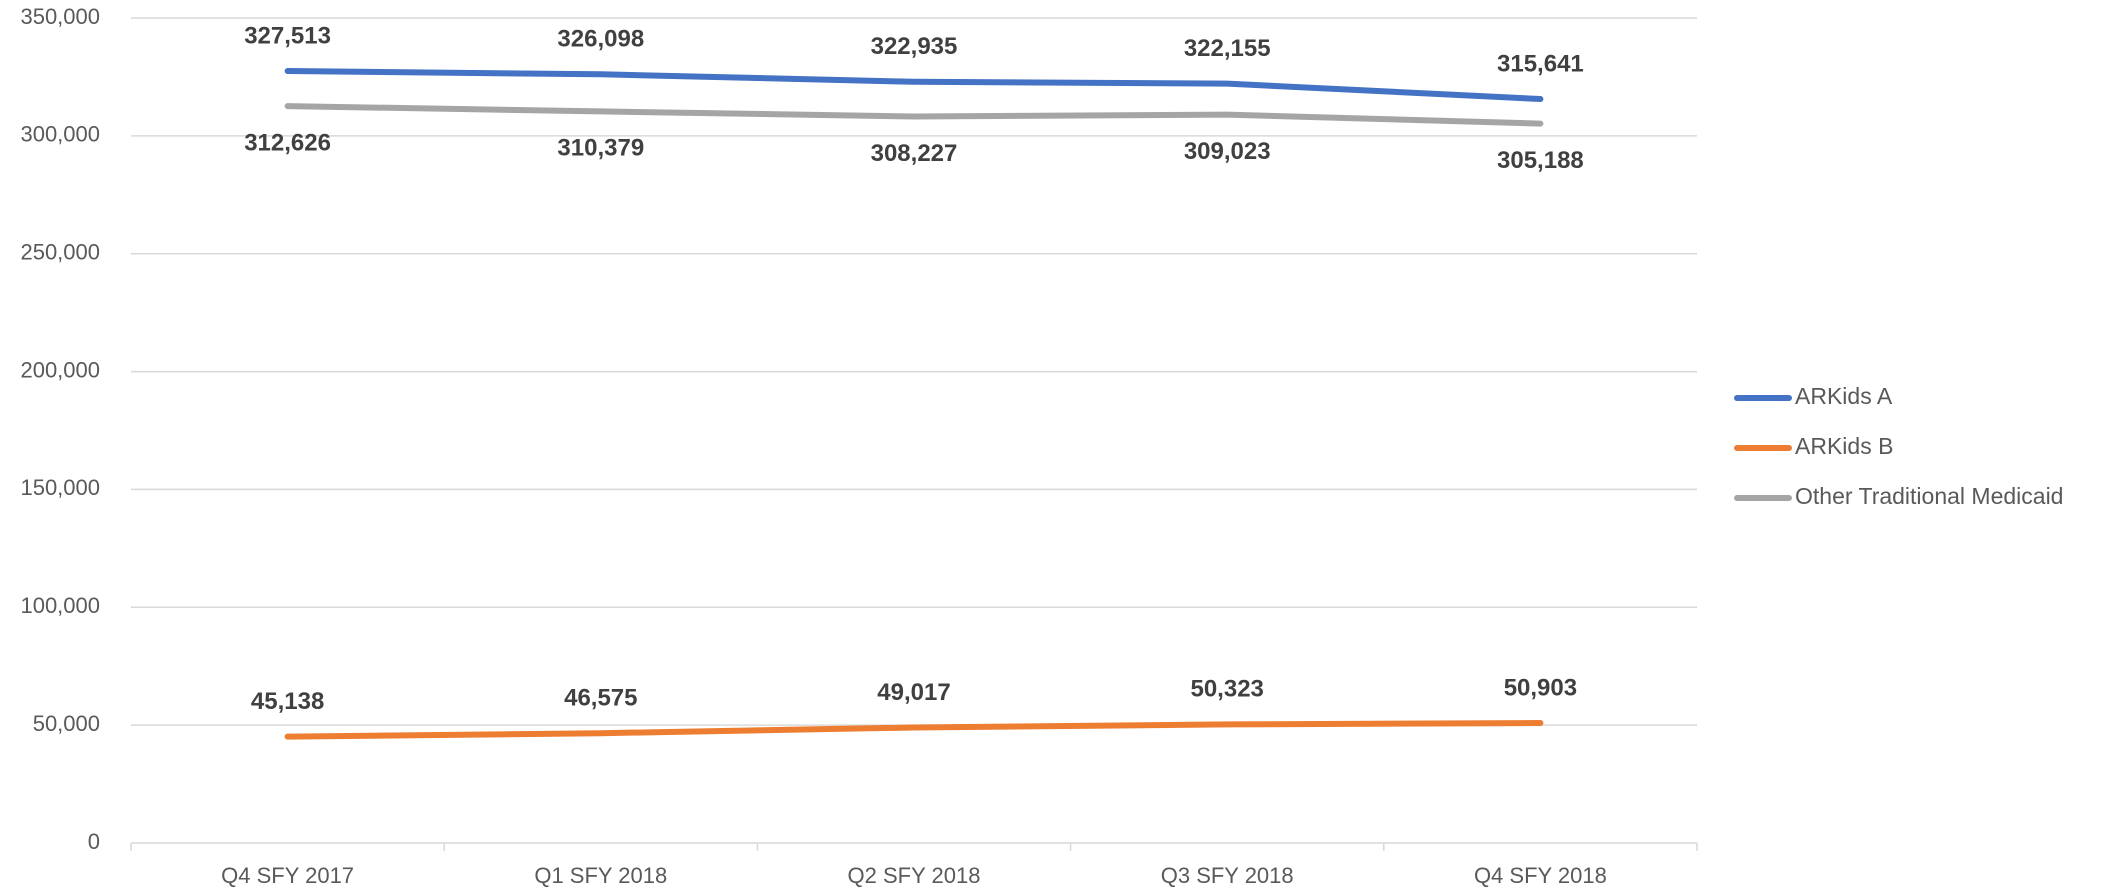 This screenshot has height=889, width=2116. Describe the element at coordinates (1227, 875) in the screenshot. I see `x-tick-label: Q3 SFY 2018` at that location.